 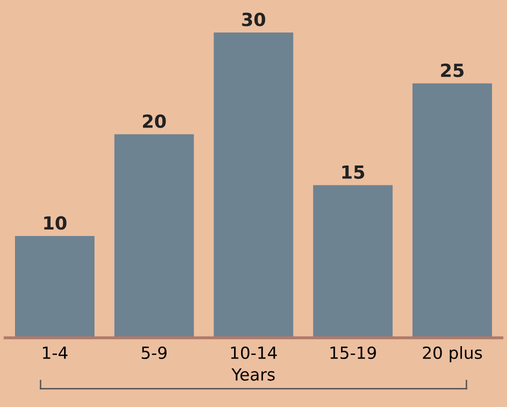 What do you see at coordinates (254, 19) in the screenshot?
I see `data-label: 30` at bounding box center [254, 19].